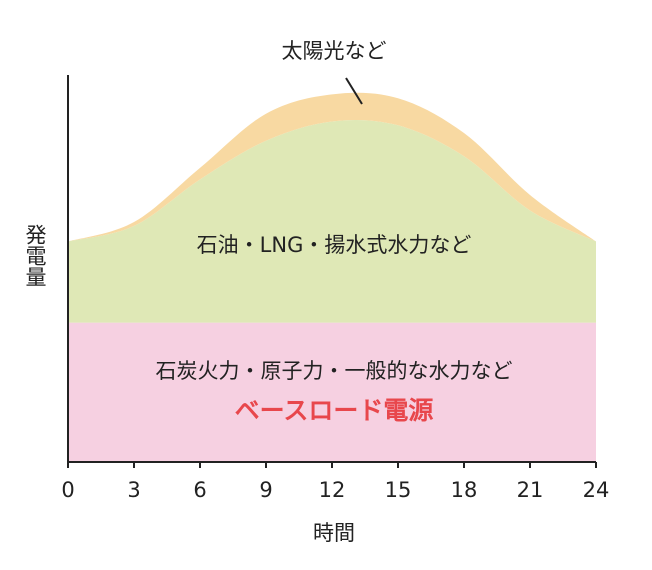  I want to click on annotation: ベースロード電源, so click(334, 410).